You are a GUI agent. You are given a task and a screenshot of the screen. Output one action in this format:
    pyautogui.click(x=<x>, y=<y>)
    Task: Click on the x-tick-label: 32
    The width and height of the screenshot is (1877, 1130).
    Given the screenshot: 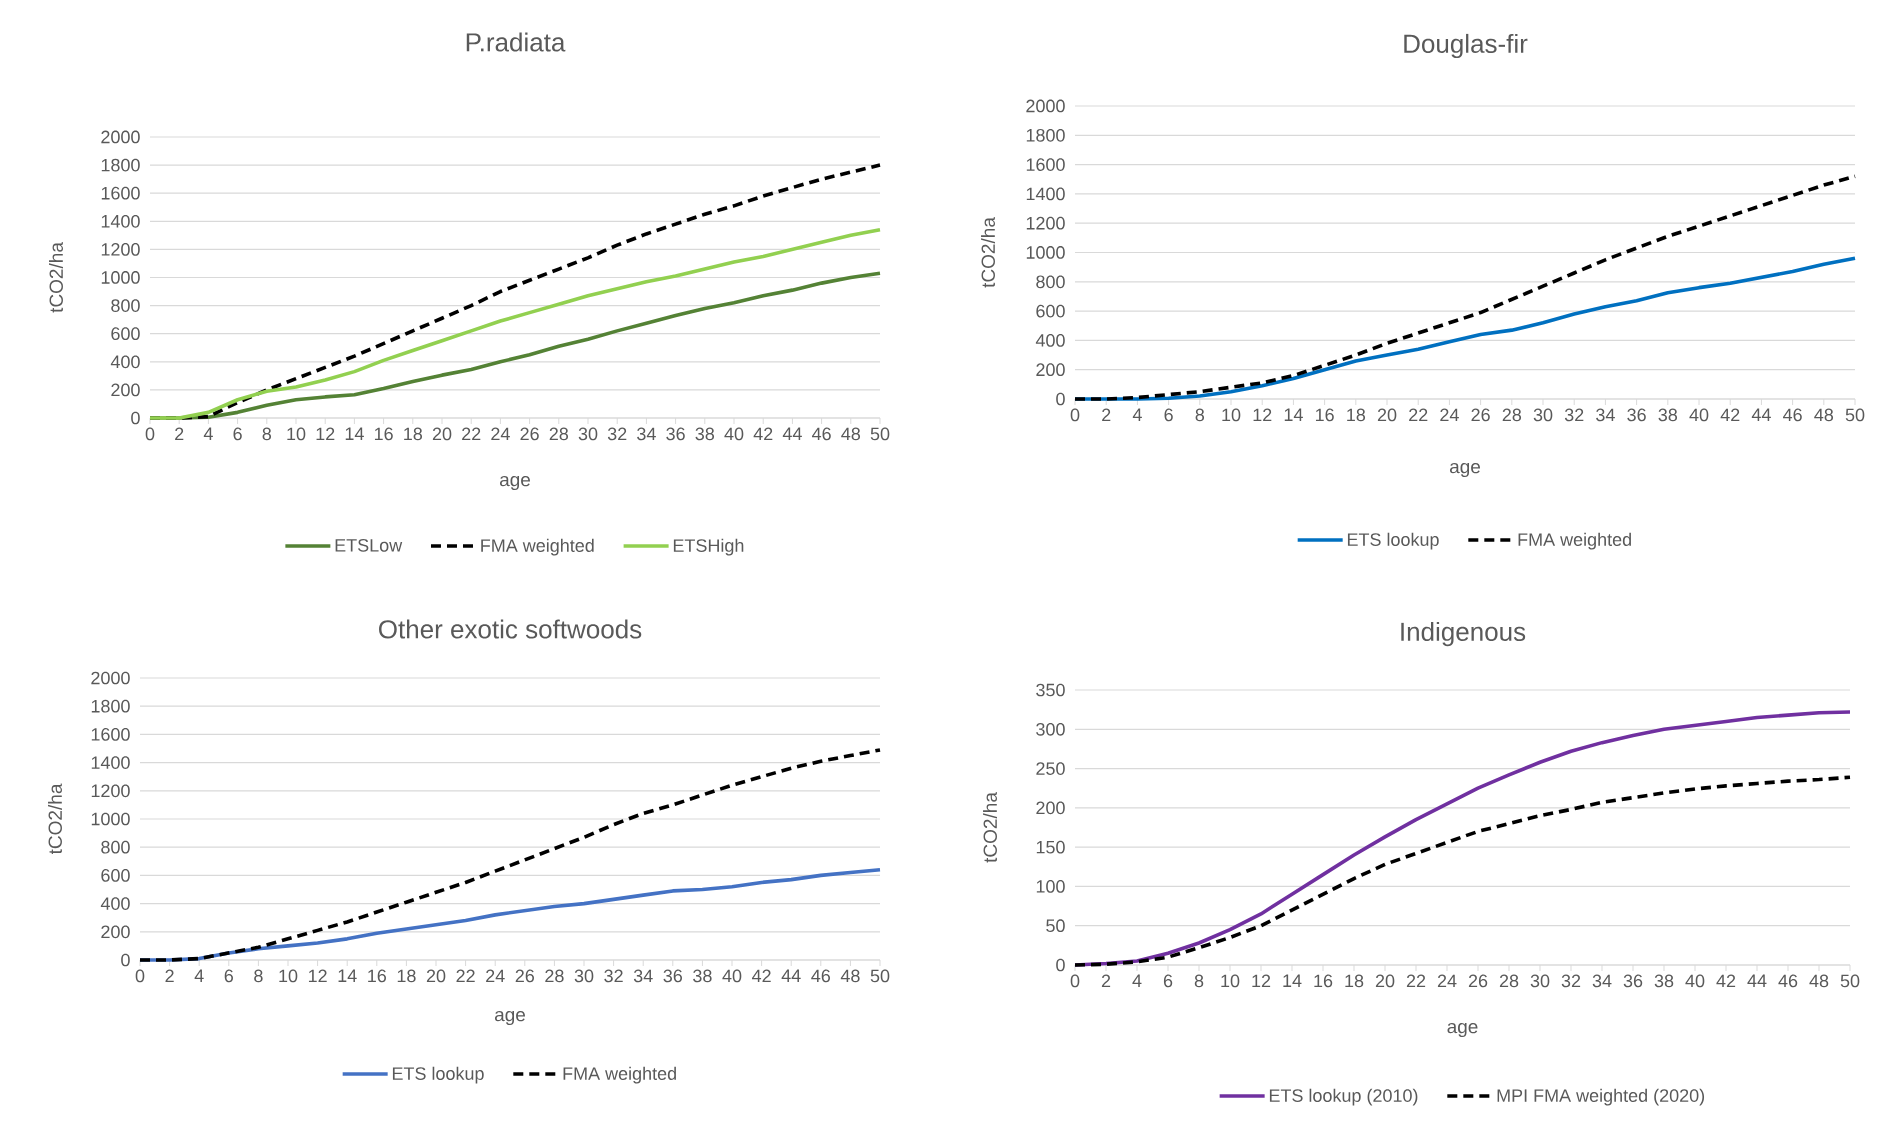 What is the action you would take?
    pyautogui.click(x=617, y=434)
    